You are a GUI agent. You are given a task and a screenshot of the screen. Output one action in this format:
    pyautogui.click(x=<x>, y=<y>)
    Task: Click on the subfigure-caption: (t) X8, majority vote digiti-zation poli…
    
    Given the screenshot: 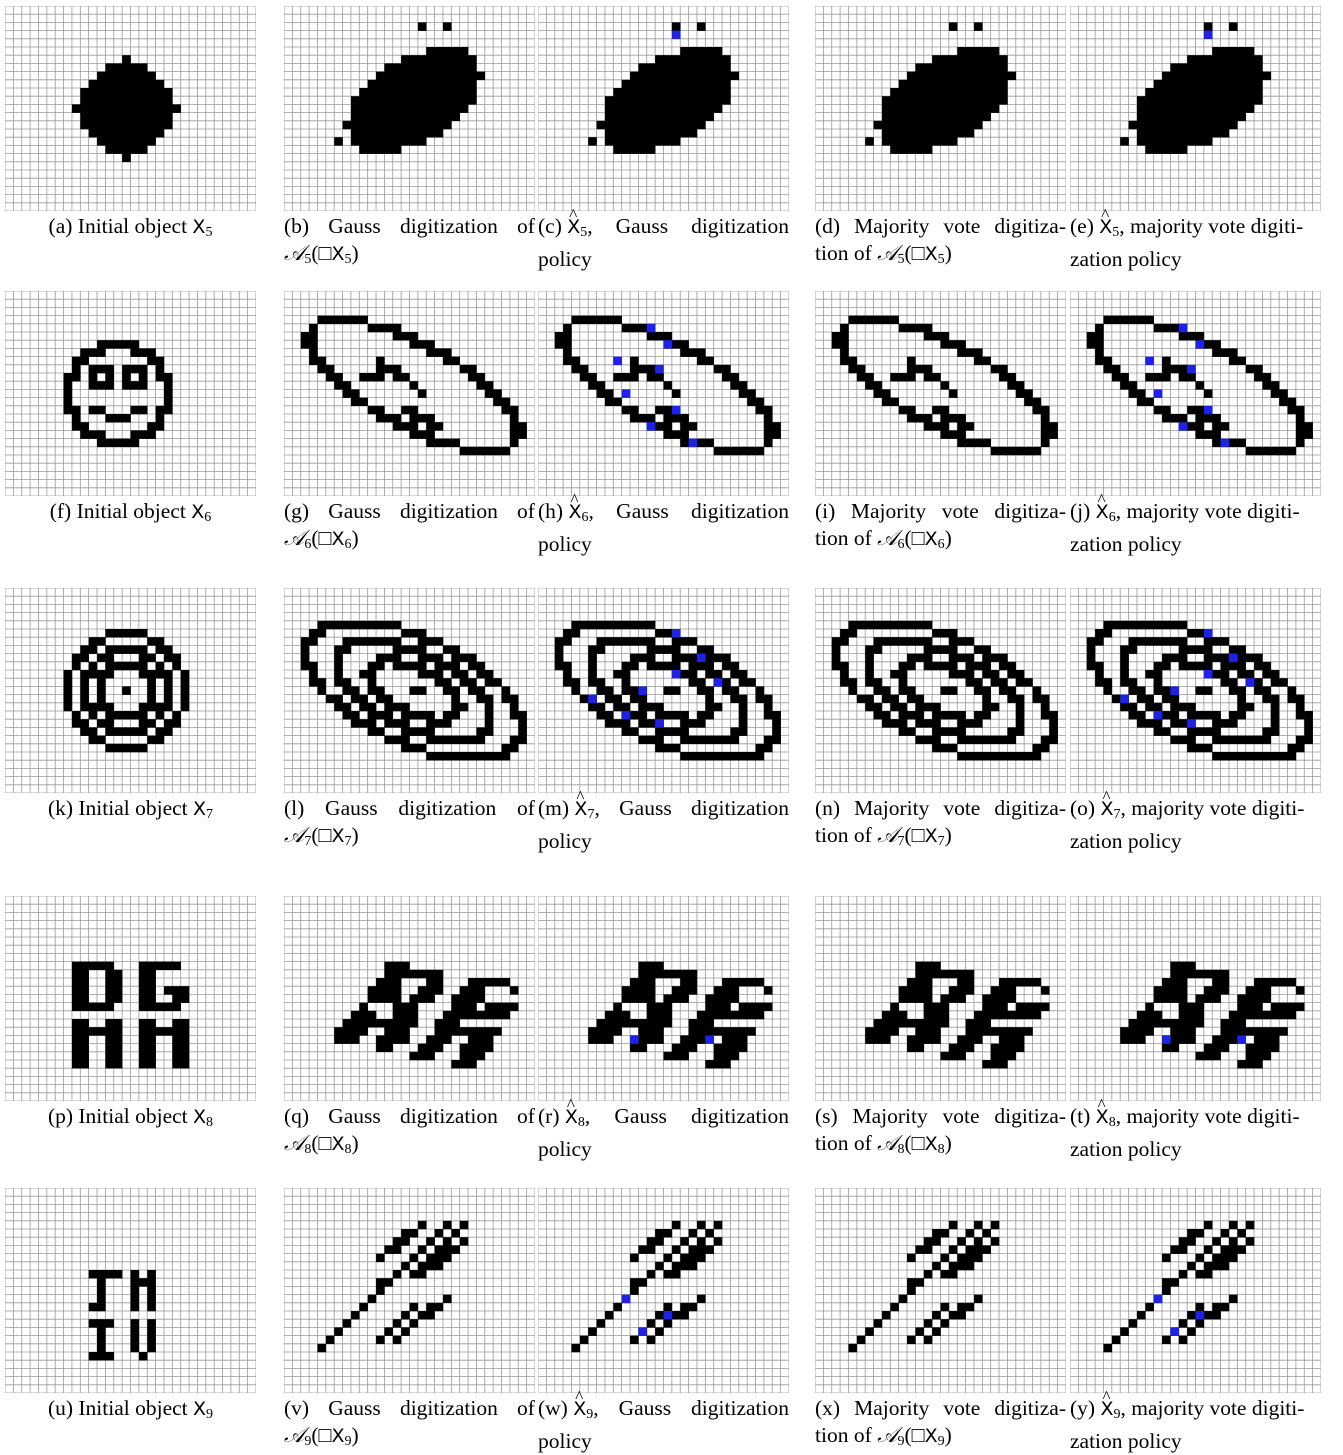 What is the action you would take?
    pyautogui.click(x=1195, y=1127)
    